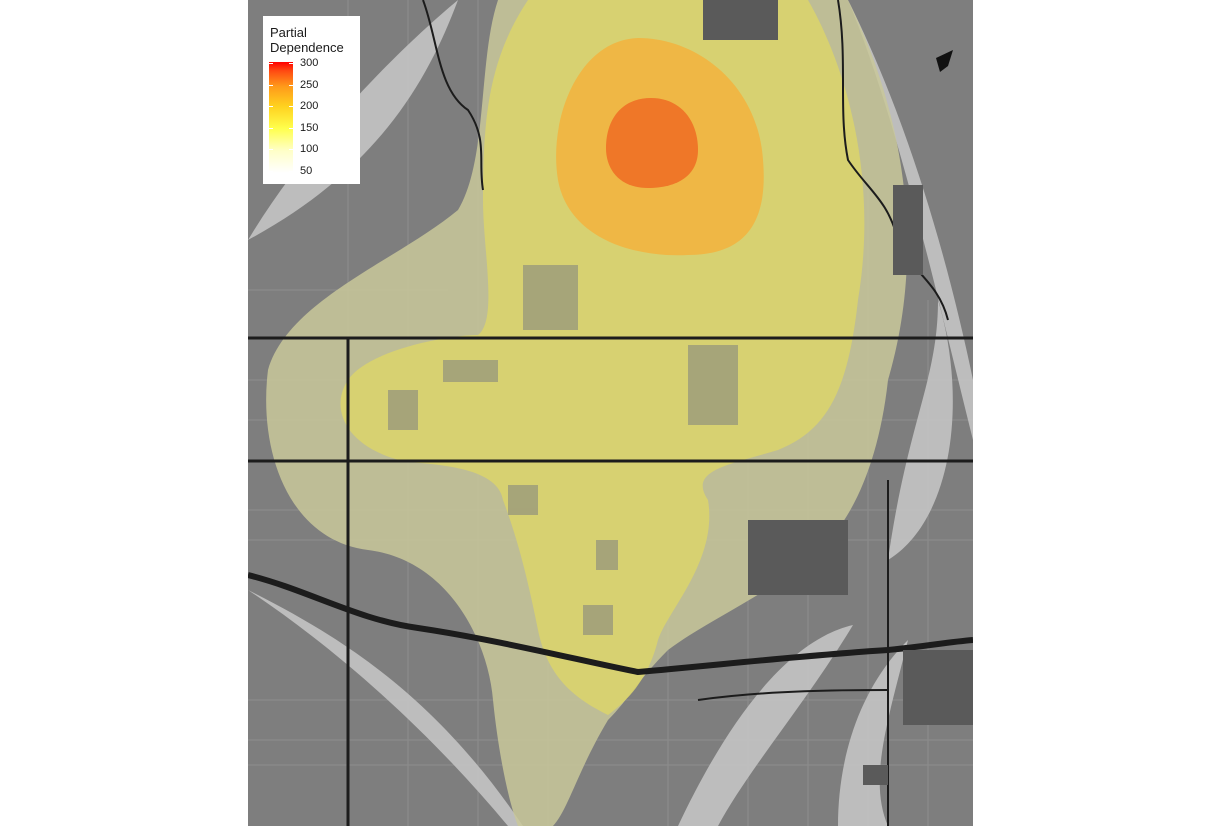 This screenshot has height=826, width=1221. Describe the element at coordinates (893, 160) in the screenshot. I see `river` at that location.